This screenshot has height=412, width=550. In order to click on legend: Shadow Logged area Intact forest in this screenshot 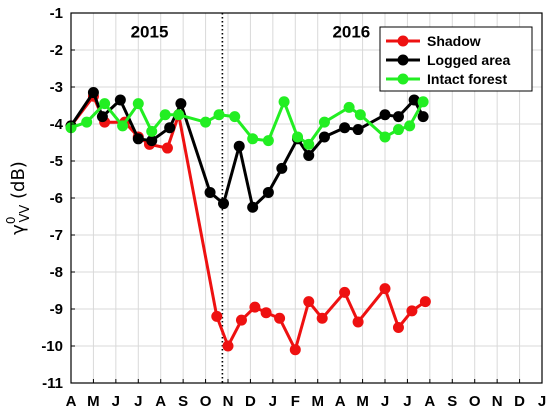, I will do `click(456, 59)`.